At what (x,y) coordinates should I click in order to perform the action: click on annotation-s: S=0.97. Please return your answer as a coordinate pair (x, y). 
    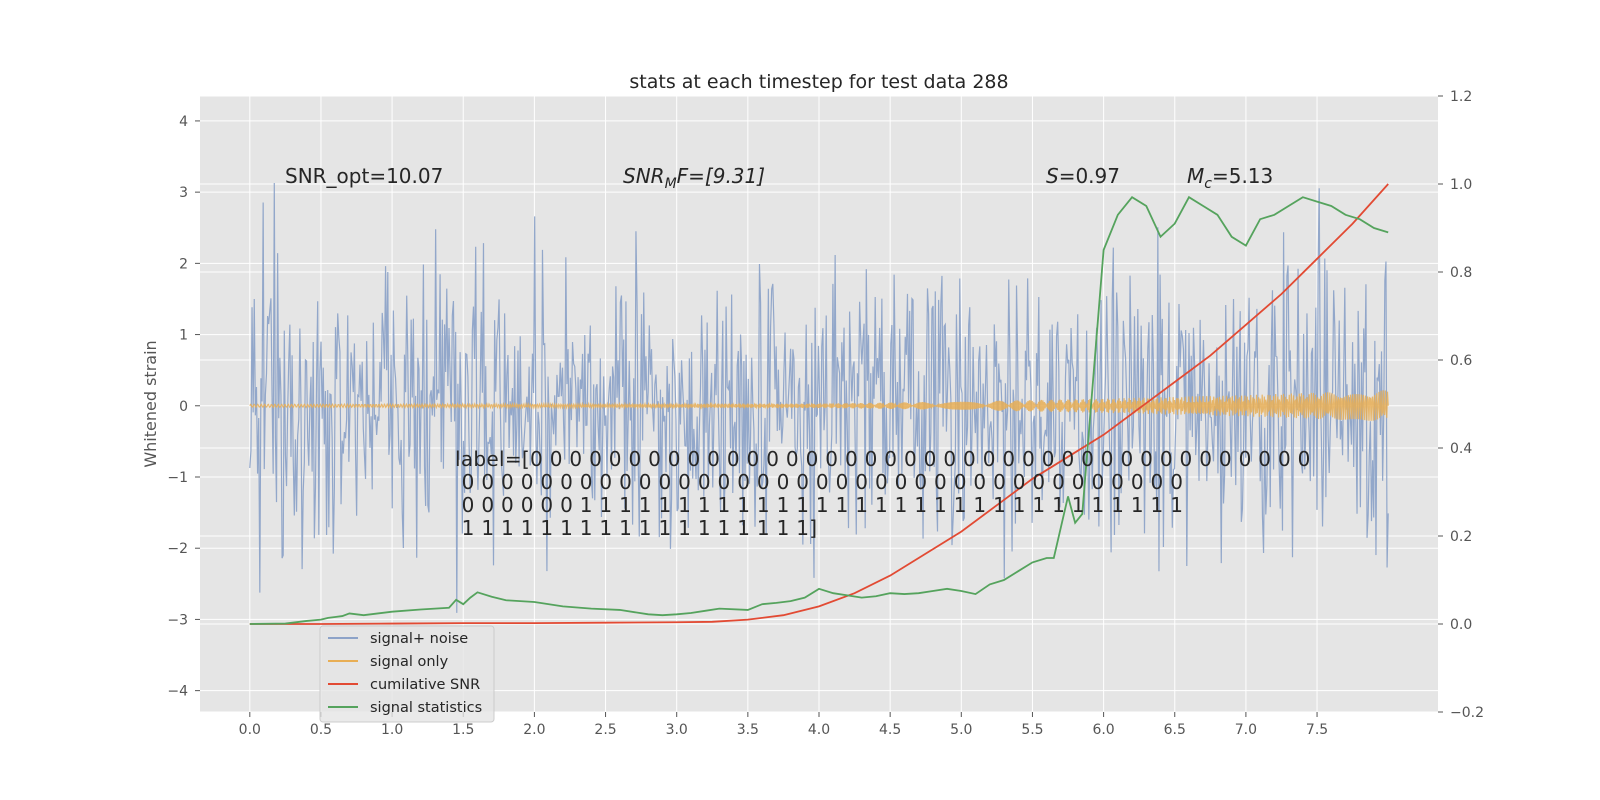
    Looking at the image, I should click on (1083, 176).